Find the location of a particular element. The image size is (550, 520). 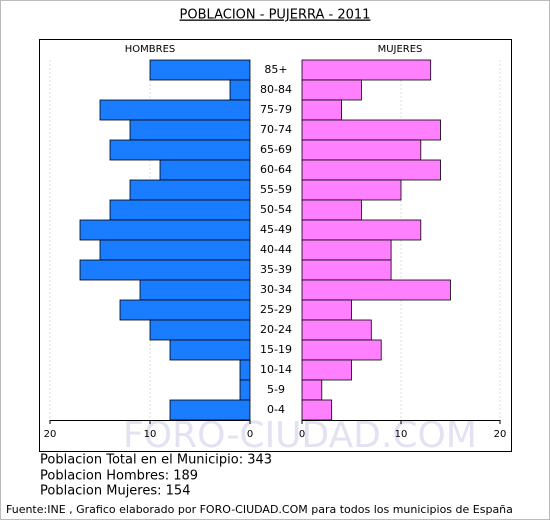

annotation: Poblacion Total en el Municipio: 343 is located at coordinates (156, 460).